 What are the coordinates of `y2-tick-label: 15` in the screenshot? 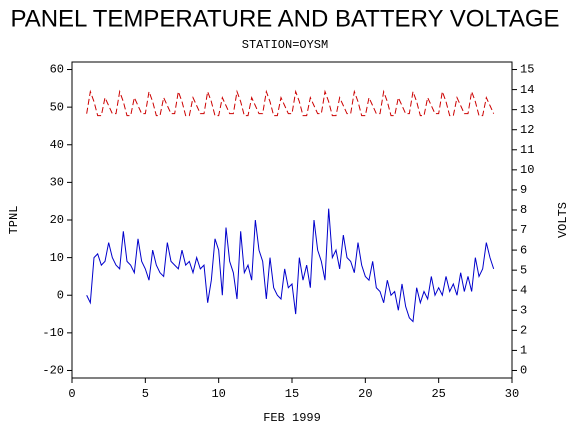 It's located at (527, 70).